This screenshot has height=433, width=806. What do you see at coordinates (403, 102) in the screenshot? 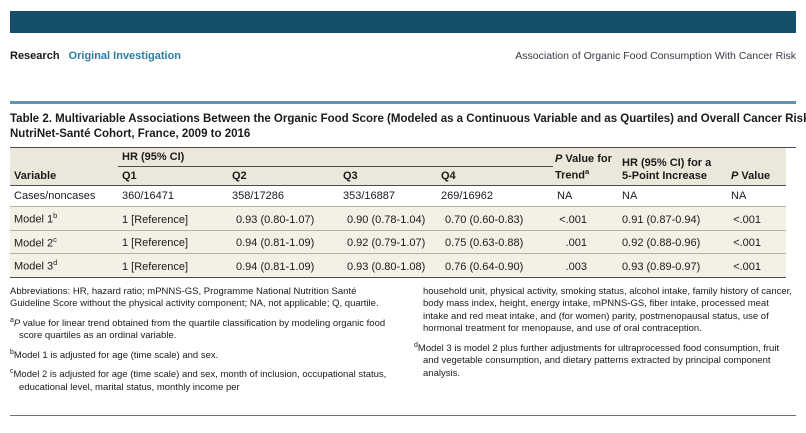
I see `header-rule` at bounding box center [403, 102].